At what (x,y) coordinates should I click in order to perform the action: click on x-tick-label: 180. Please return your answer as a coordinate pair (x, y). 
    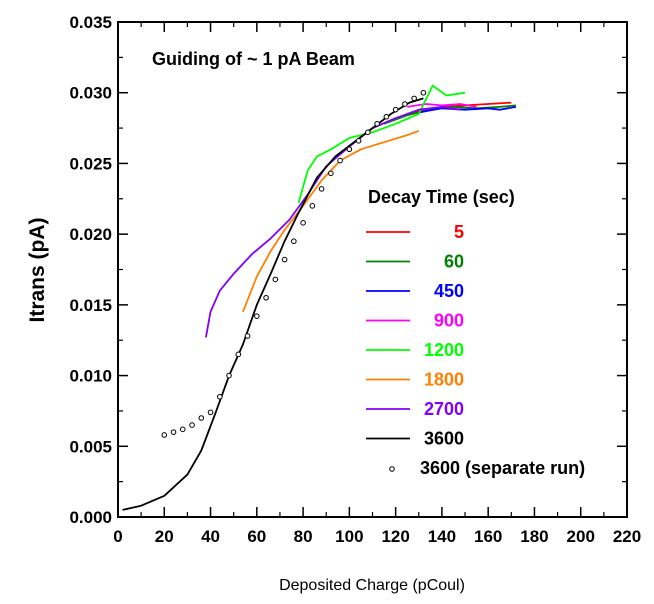
    Looking at the image, I should click on (534, 536).